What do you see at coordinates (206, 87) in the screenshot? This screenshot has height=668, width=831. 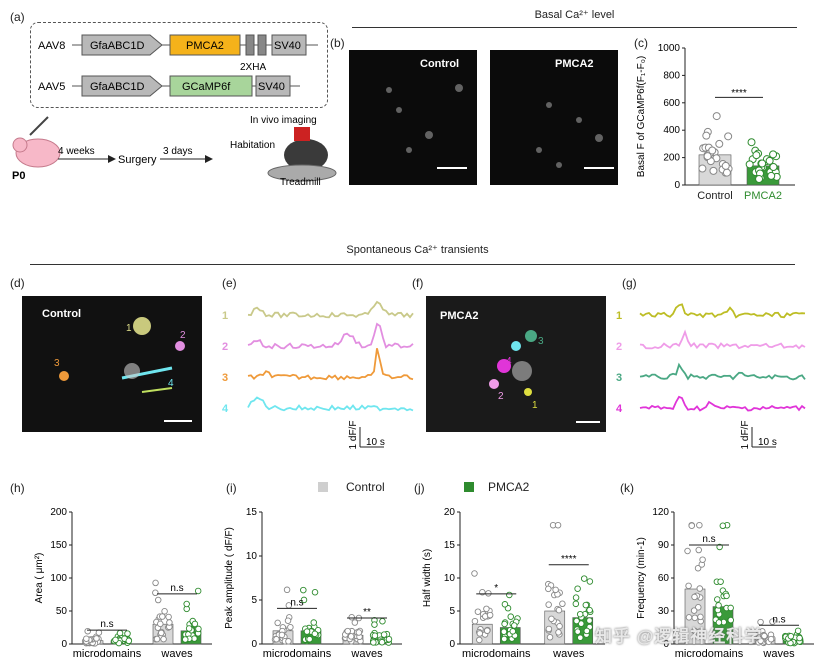 I see `gene-2-label: GCaMP6f` at bounding box center [206, 87].